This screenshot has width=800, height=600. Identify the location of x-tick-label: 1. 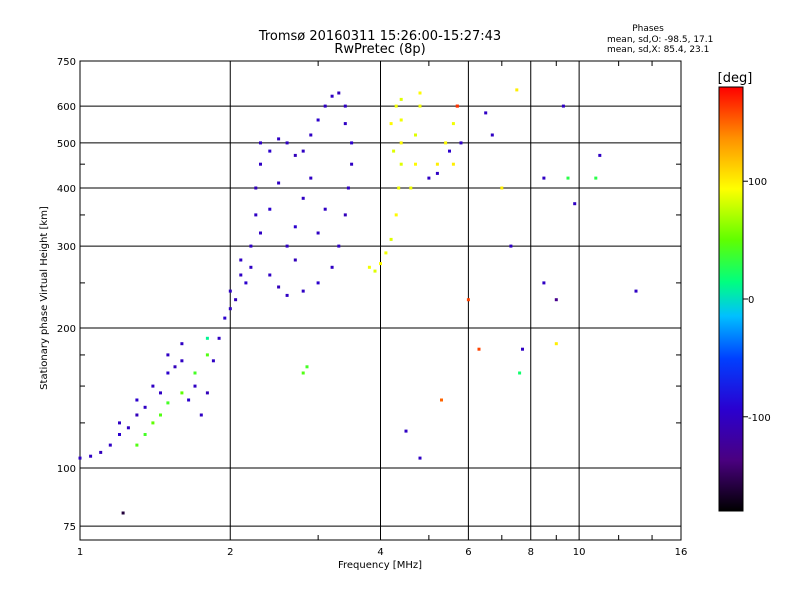
(80, 552).